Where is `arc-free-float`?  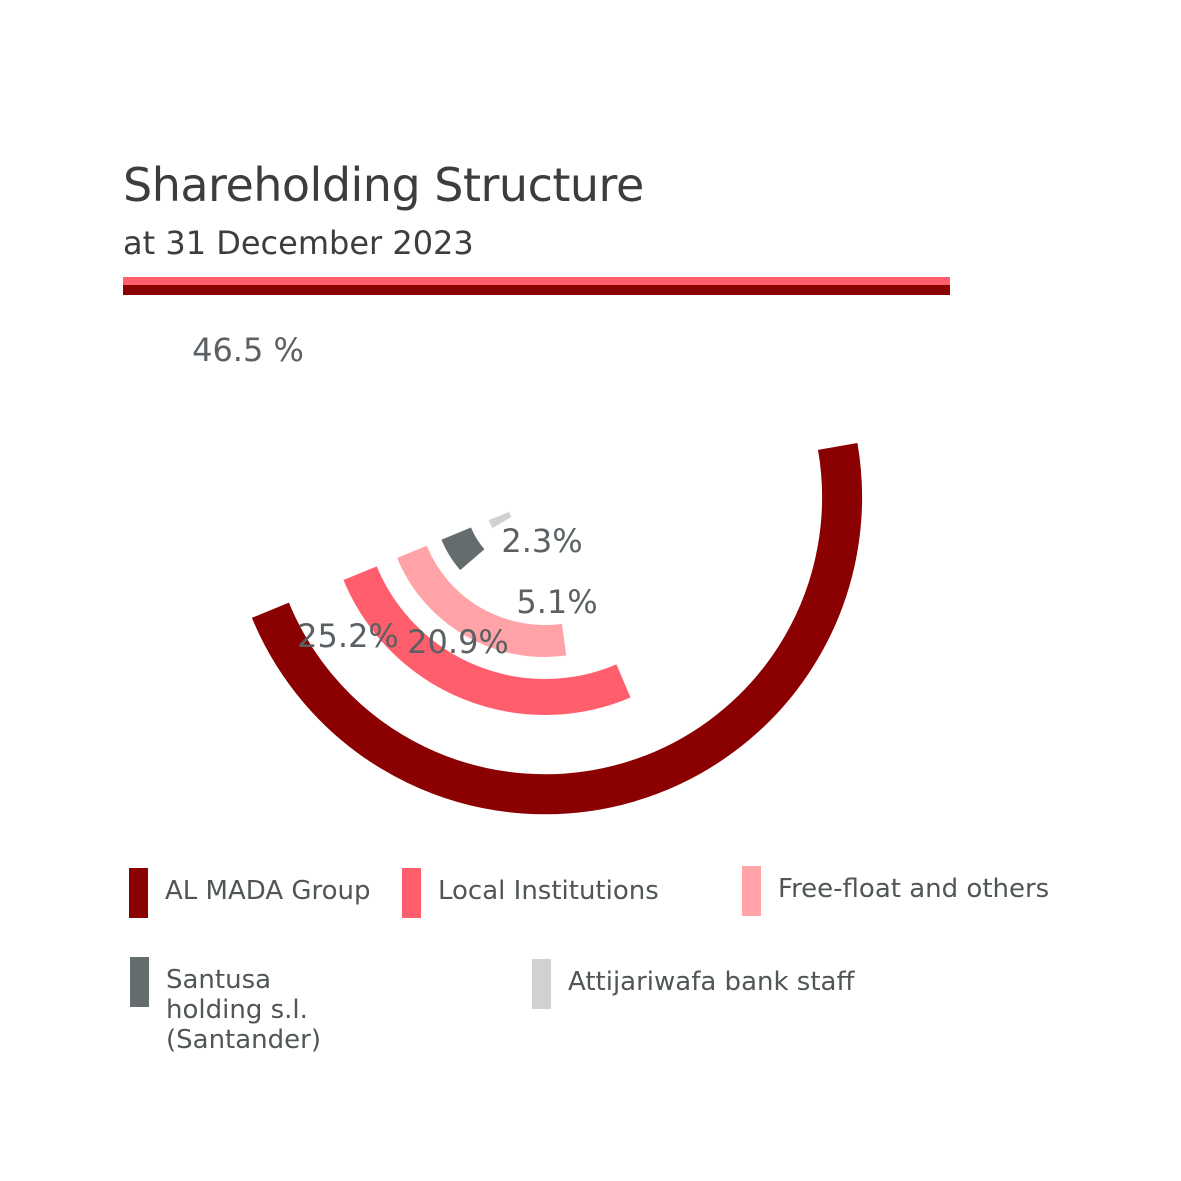 arc-free-float is located at coordinates (482, 601).